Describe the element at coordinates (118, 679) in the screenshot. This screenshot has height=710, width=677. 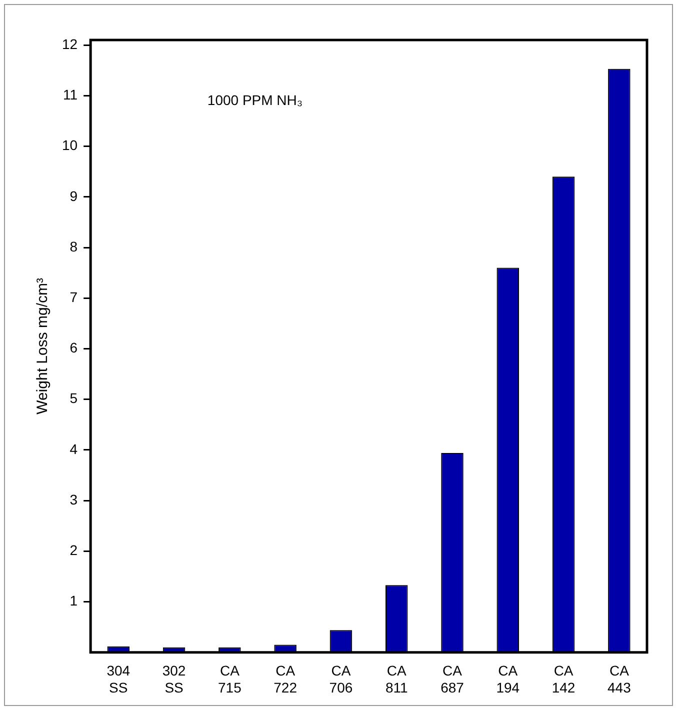
I see `x-tick-label: 304 SS` at that location.